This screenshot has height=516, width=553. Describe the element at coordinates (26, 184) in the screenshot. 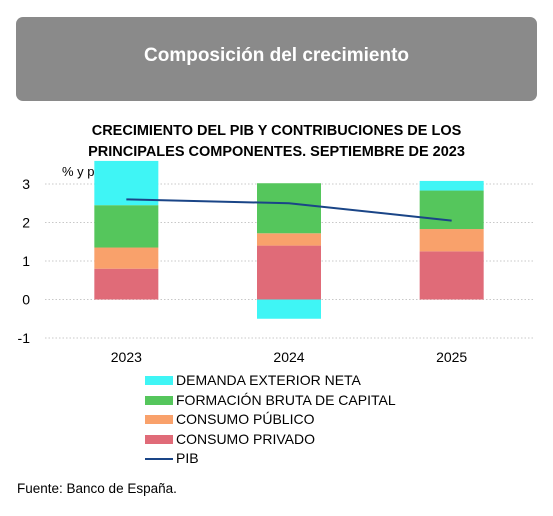

I see `y-tick-label: 3` at that location.